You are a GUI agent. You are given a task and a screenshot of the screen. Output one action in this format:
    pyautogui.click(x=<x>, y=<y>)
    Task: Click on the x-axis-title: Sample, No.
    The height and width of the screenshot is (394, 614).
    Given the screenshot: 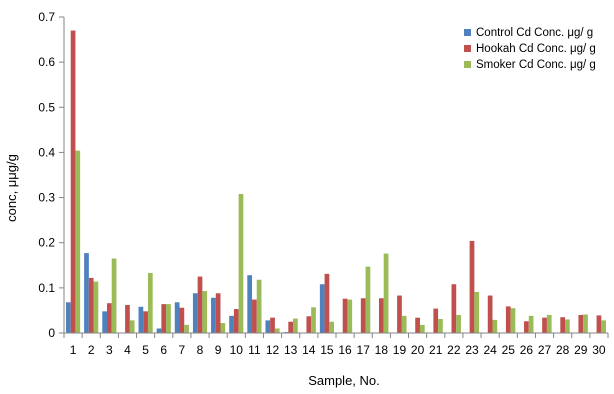 What is the action you would take?
    pyautogui.click(x=344, y=380)
    